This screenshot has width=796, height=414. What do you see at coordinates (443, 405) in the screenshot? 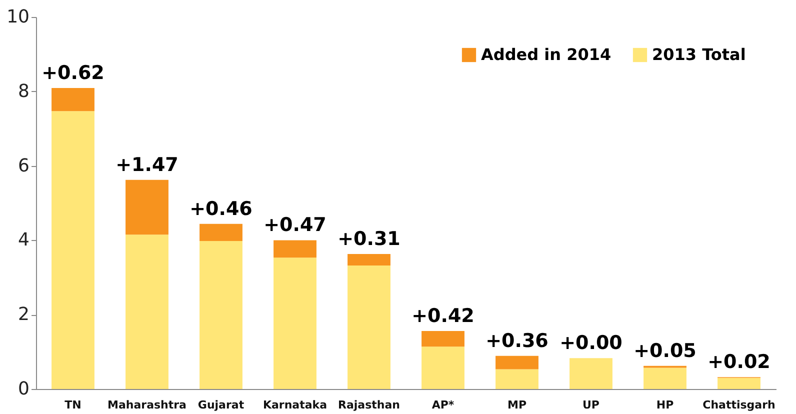
I see `x-tick-label: AP*` at bounding box center [443, 405].